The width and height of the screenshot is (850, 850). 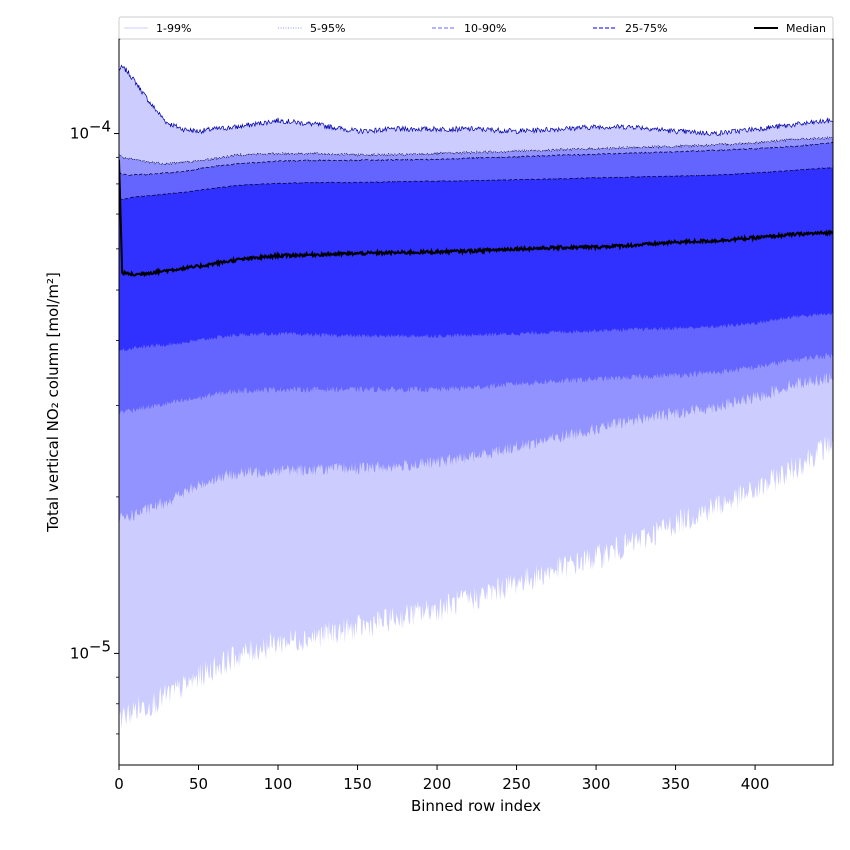 What do you see at coordinates (327, 28) in the screenshot?
I see `legend-label: 5-95%` at bounding box center [327, 28].